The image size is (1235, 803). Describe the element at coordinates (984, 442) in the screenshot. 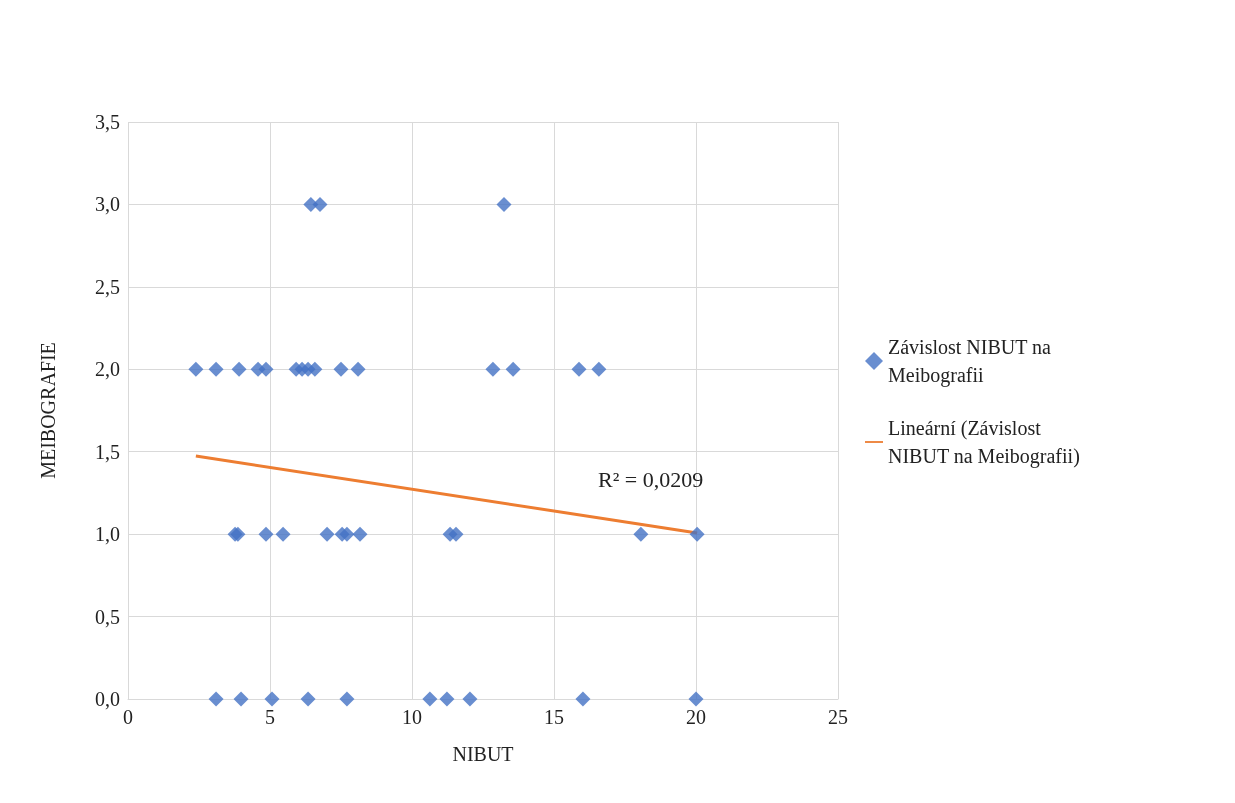

I see `legend-label: Lineární (Závislost NIBUT na Meibografii)` at that location.